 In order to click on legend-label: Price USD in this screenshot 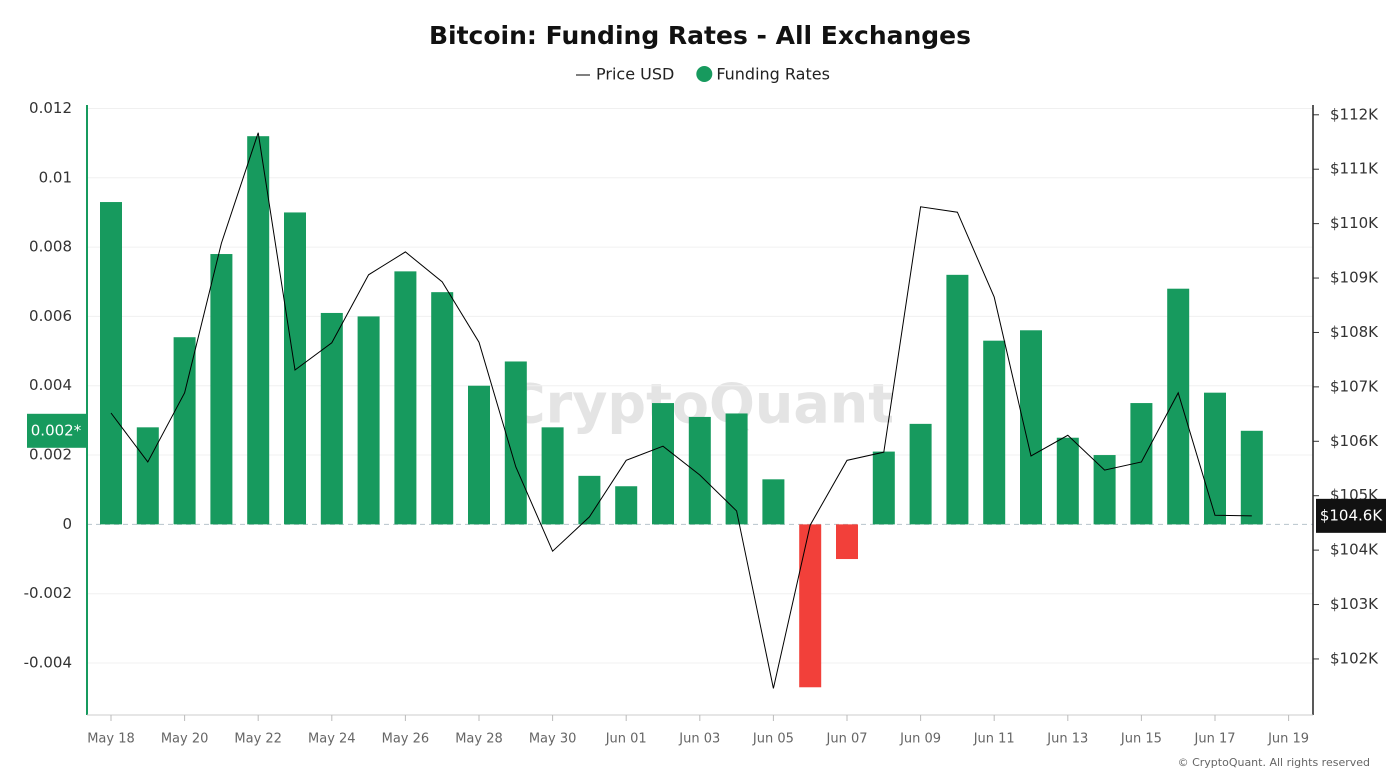, I will do `click(635, 74)`.